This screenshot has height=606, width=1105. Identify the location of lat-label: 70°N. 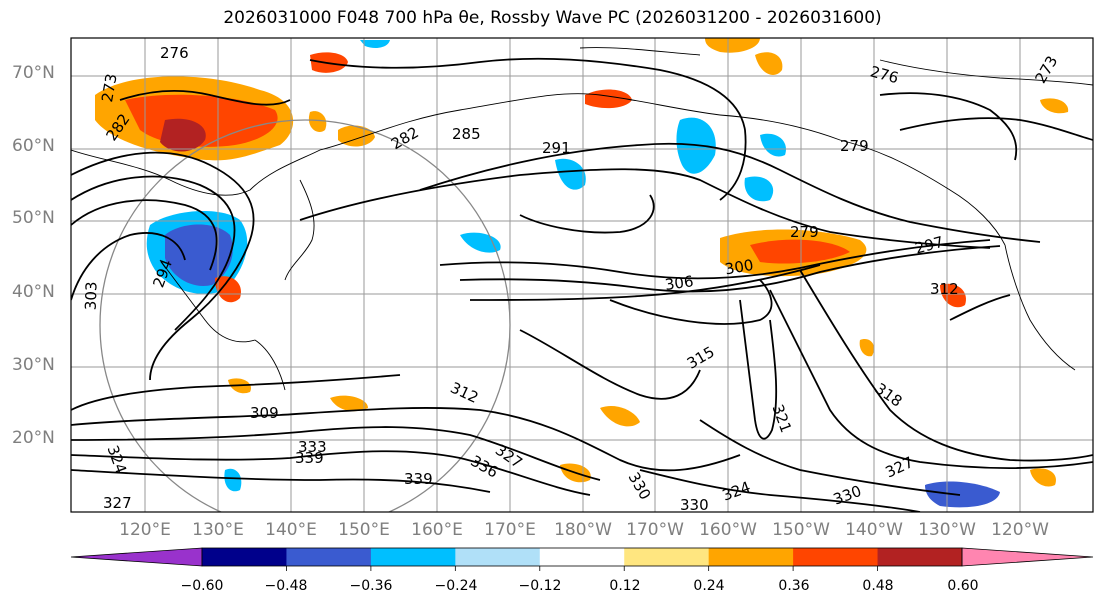
(33, 73).